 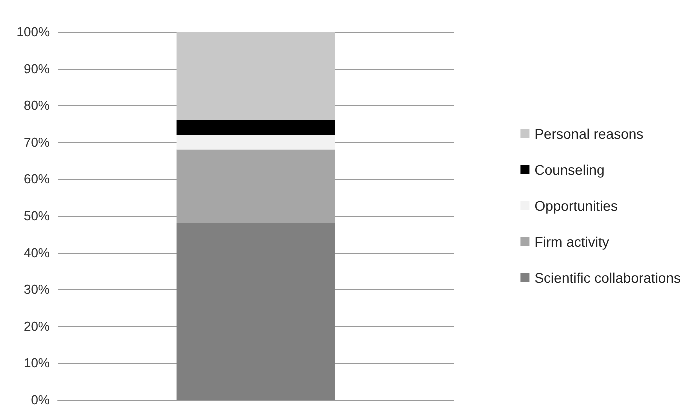 What do you see at coordinates (40, 400) in the screenshot?
I see `y-tick-label: 0%` at bounding box center [40, 400].